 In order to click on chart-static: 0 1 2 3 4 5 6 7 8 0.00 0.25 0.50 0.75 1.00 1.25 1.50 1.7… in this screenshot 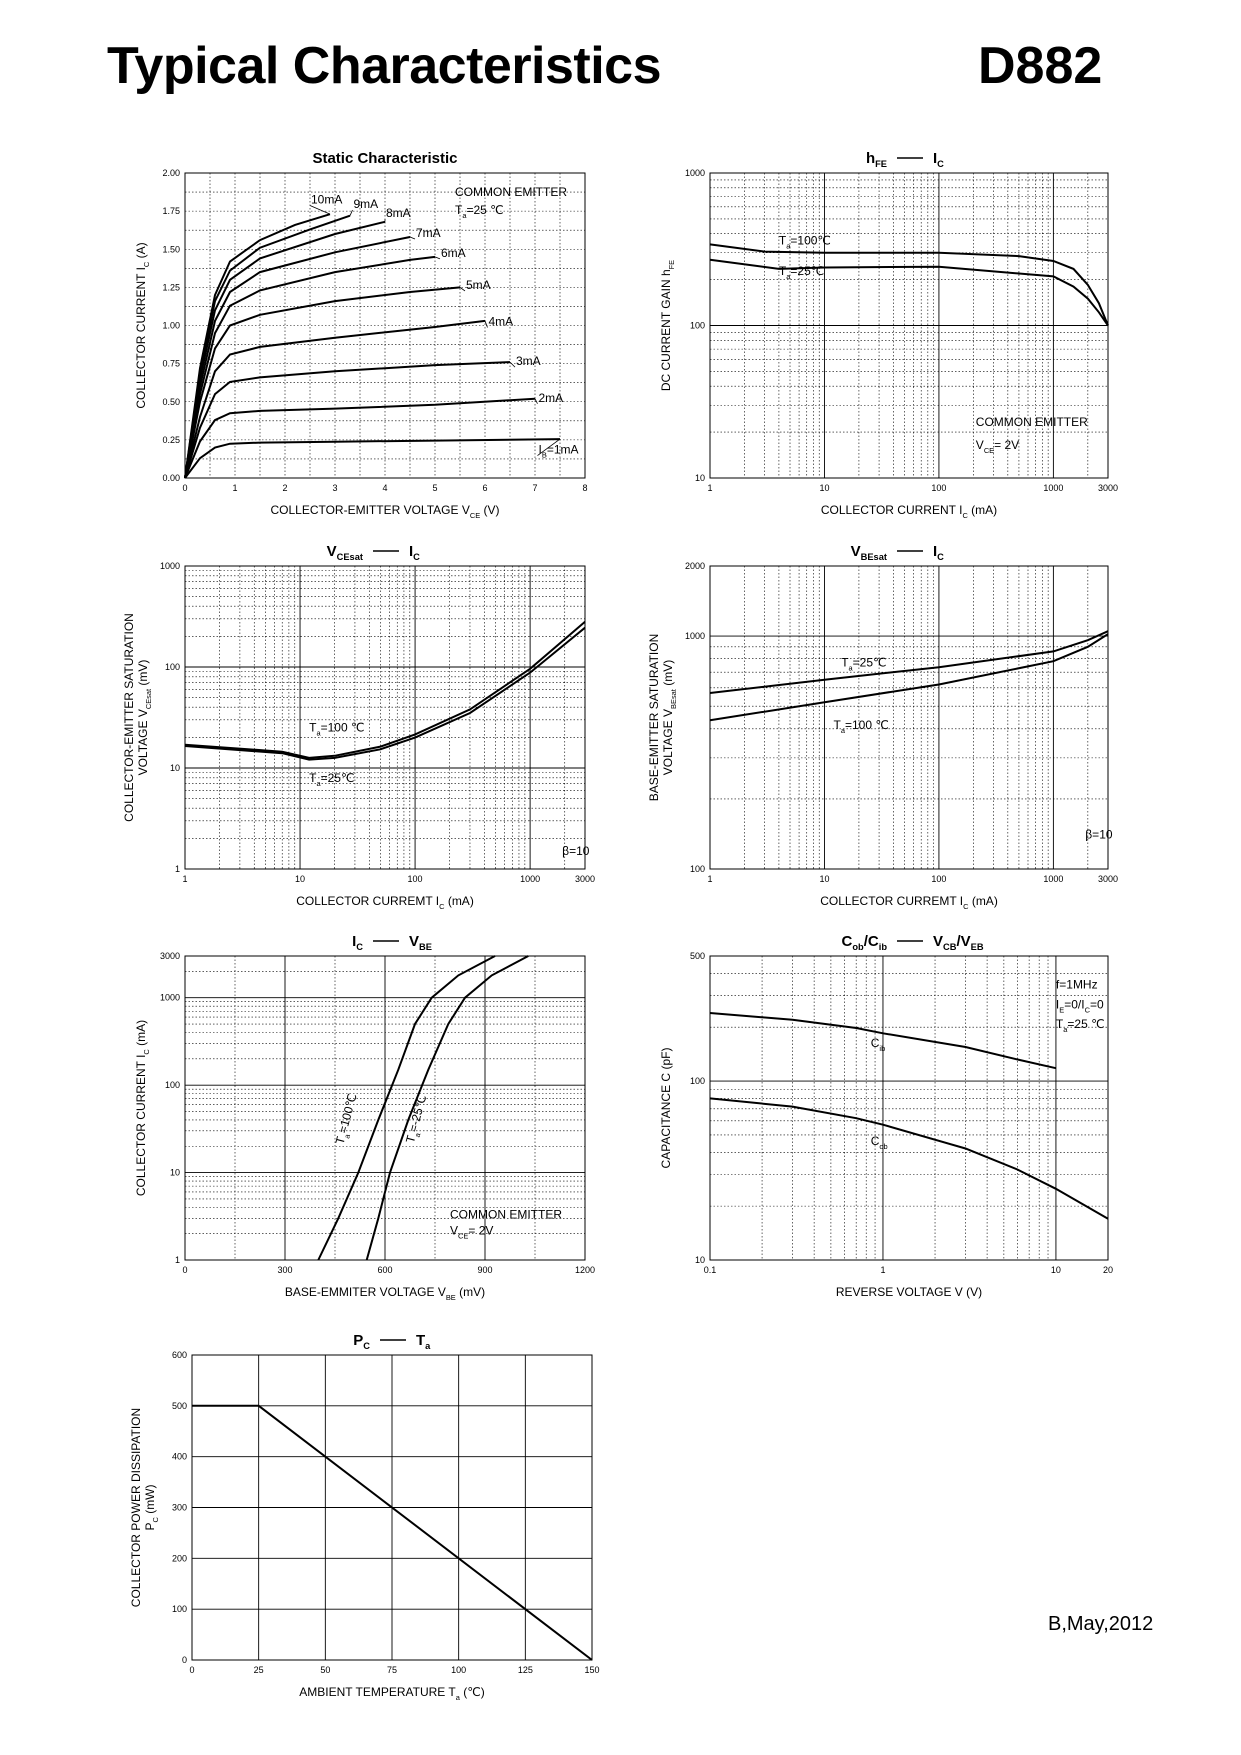, I will do `click(361, 335)`.